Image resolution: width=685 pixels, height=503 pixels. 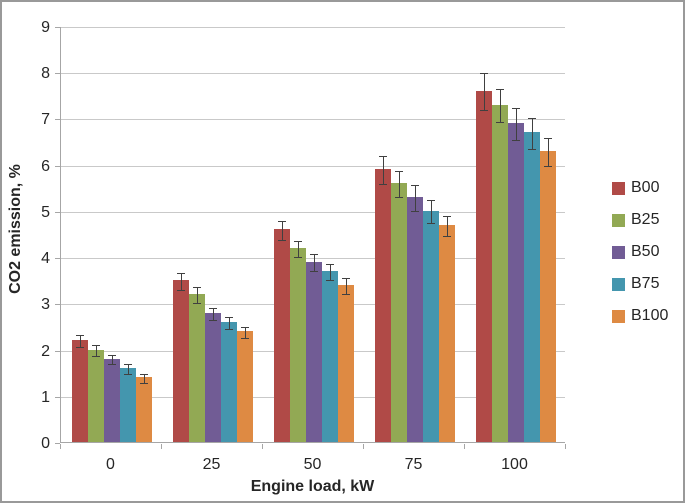 I want to click on x-tick-label-75: 75, so click(x=413, y=464).